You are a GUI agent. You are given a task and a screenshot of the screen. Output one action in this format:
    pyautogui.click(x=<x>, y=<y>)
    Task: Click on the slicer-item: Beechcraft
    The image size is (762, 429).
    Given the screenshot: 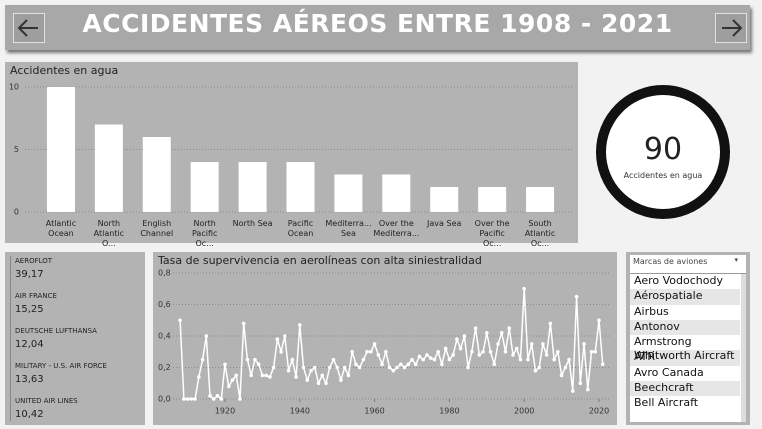 What is the action you would take?
    pyautogui.click(x=685, y=389)
    